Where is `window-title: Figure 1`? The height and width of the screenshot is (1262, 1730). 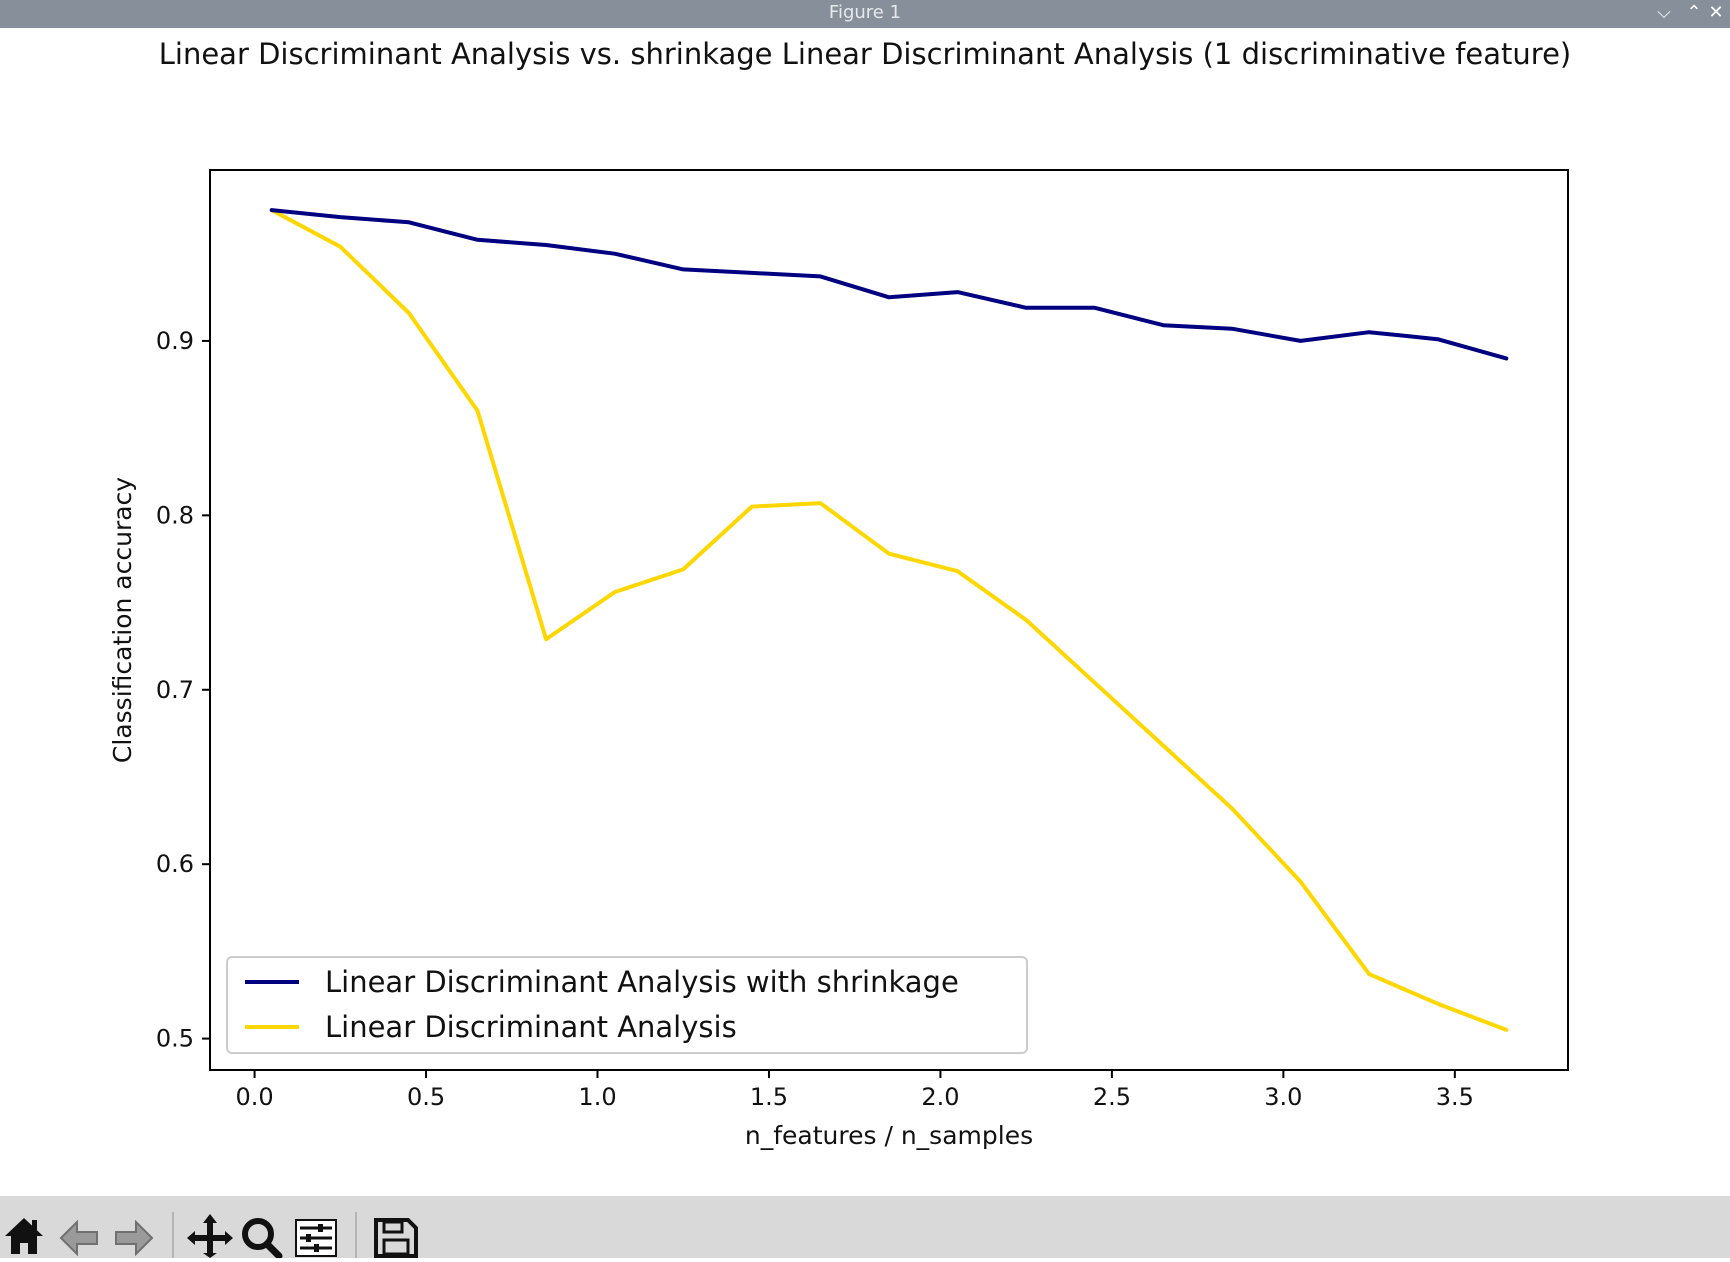
window-title: Figure 1 is located at coordinates (865, 12).